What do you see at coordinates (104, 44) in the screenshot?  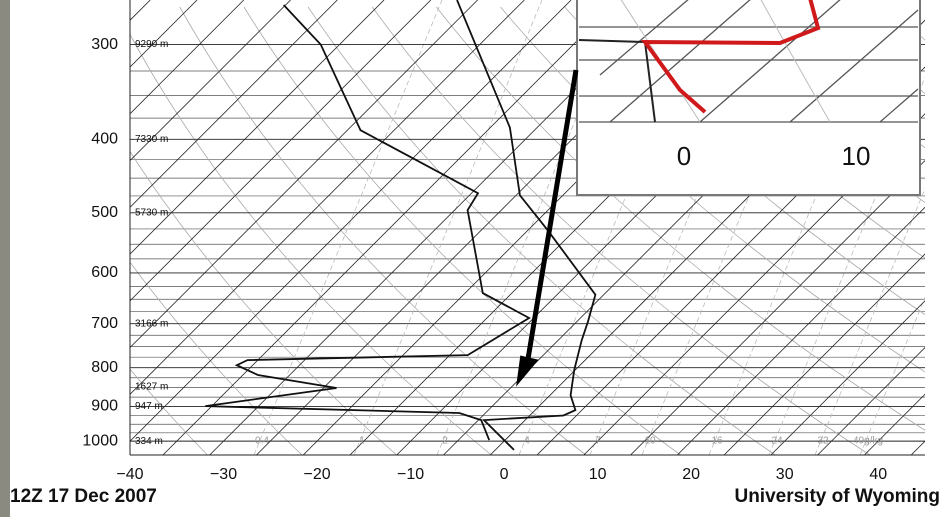 I see `y-tick-label: 300` at bounding box center [104, 44].